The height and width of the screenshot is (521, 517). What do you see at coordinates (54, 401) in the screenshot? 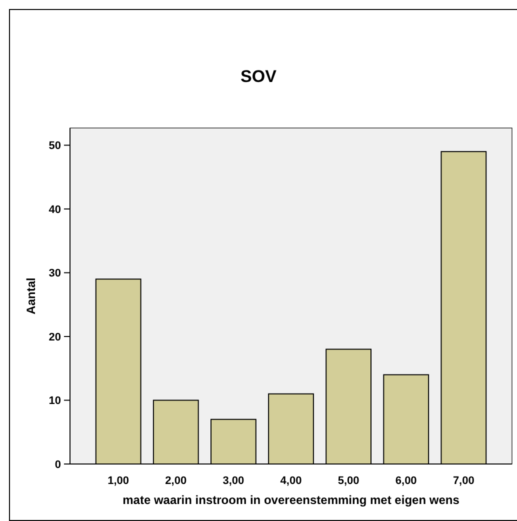
I see `y-tick-label: 10` at bounding box center [54, 401].